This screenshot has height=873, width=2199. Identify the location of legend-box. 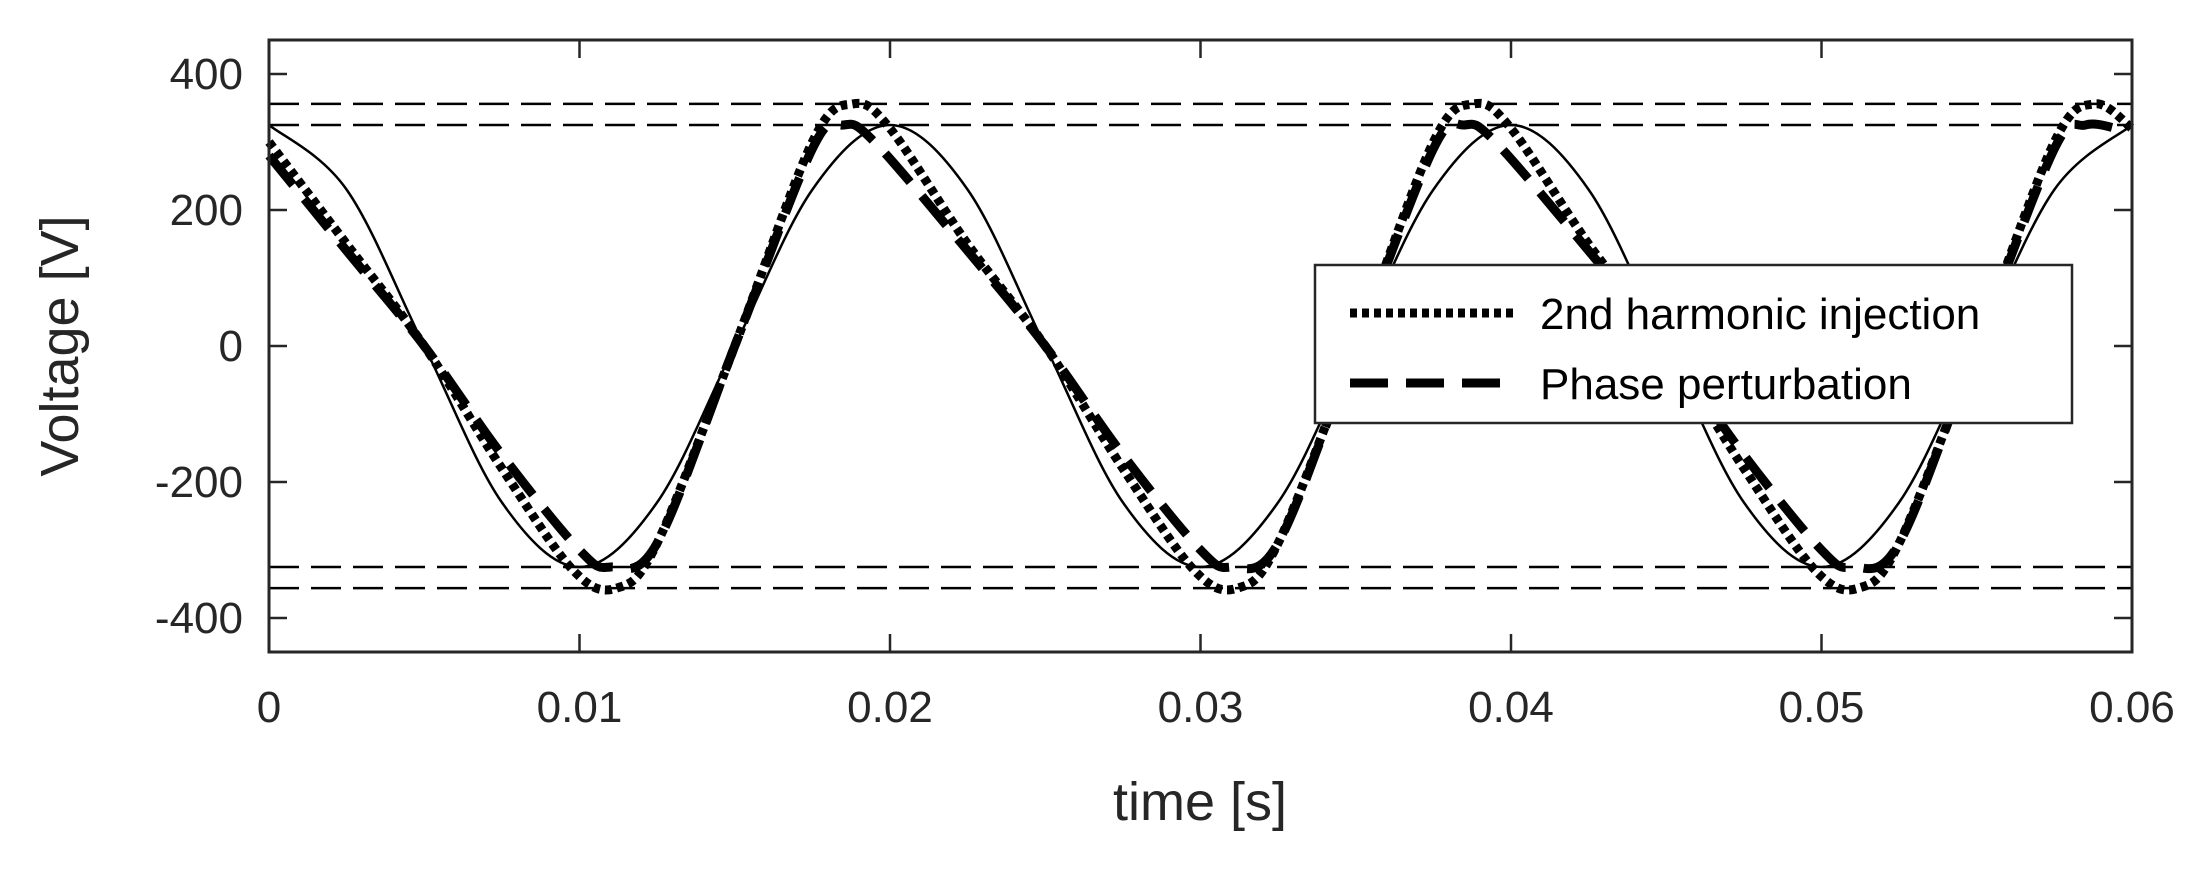
(1693, 344).